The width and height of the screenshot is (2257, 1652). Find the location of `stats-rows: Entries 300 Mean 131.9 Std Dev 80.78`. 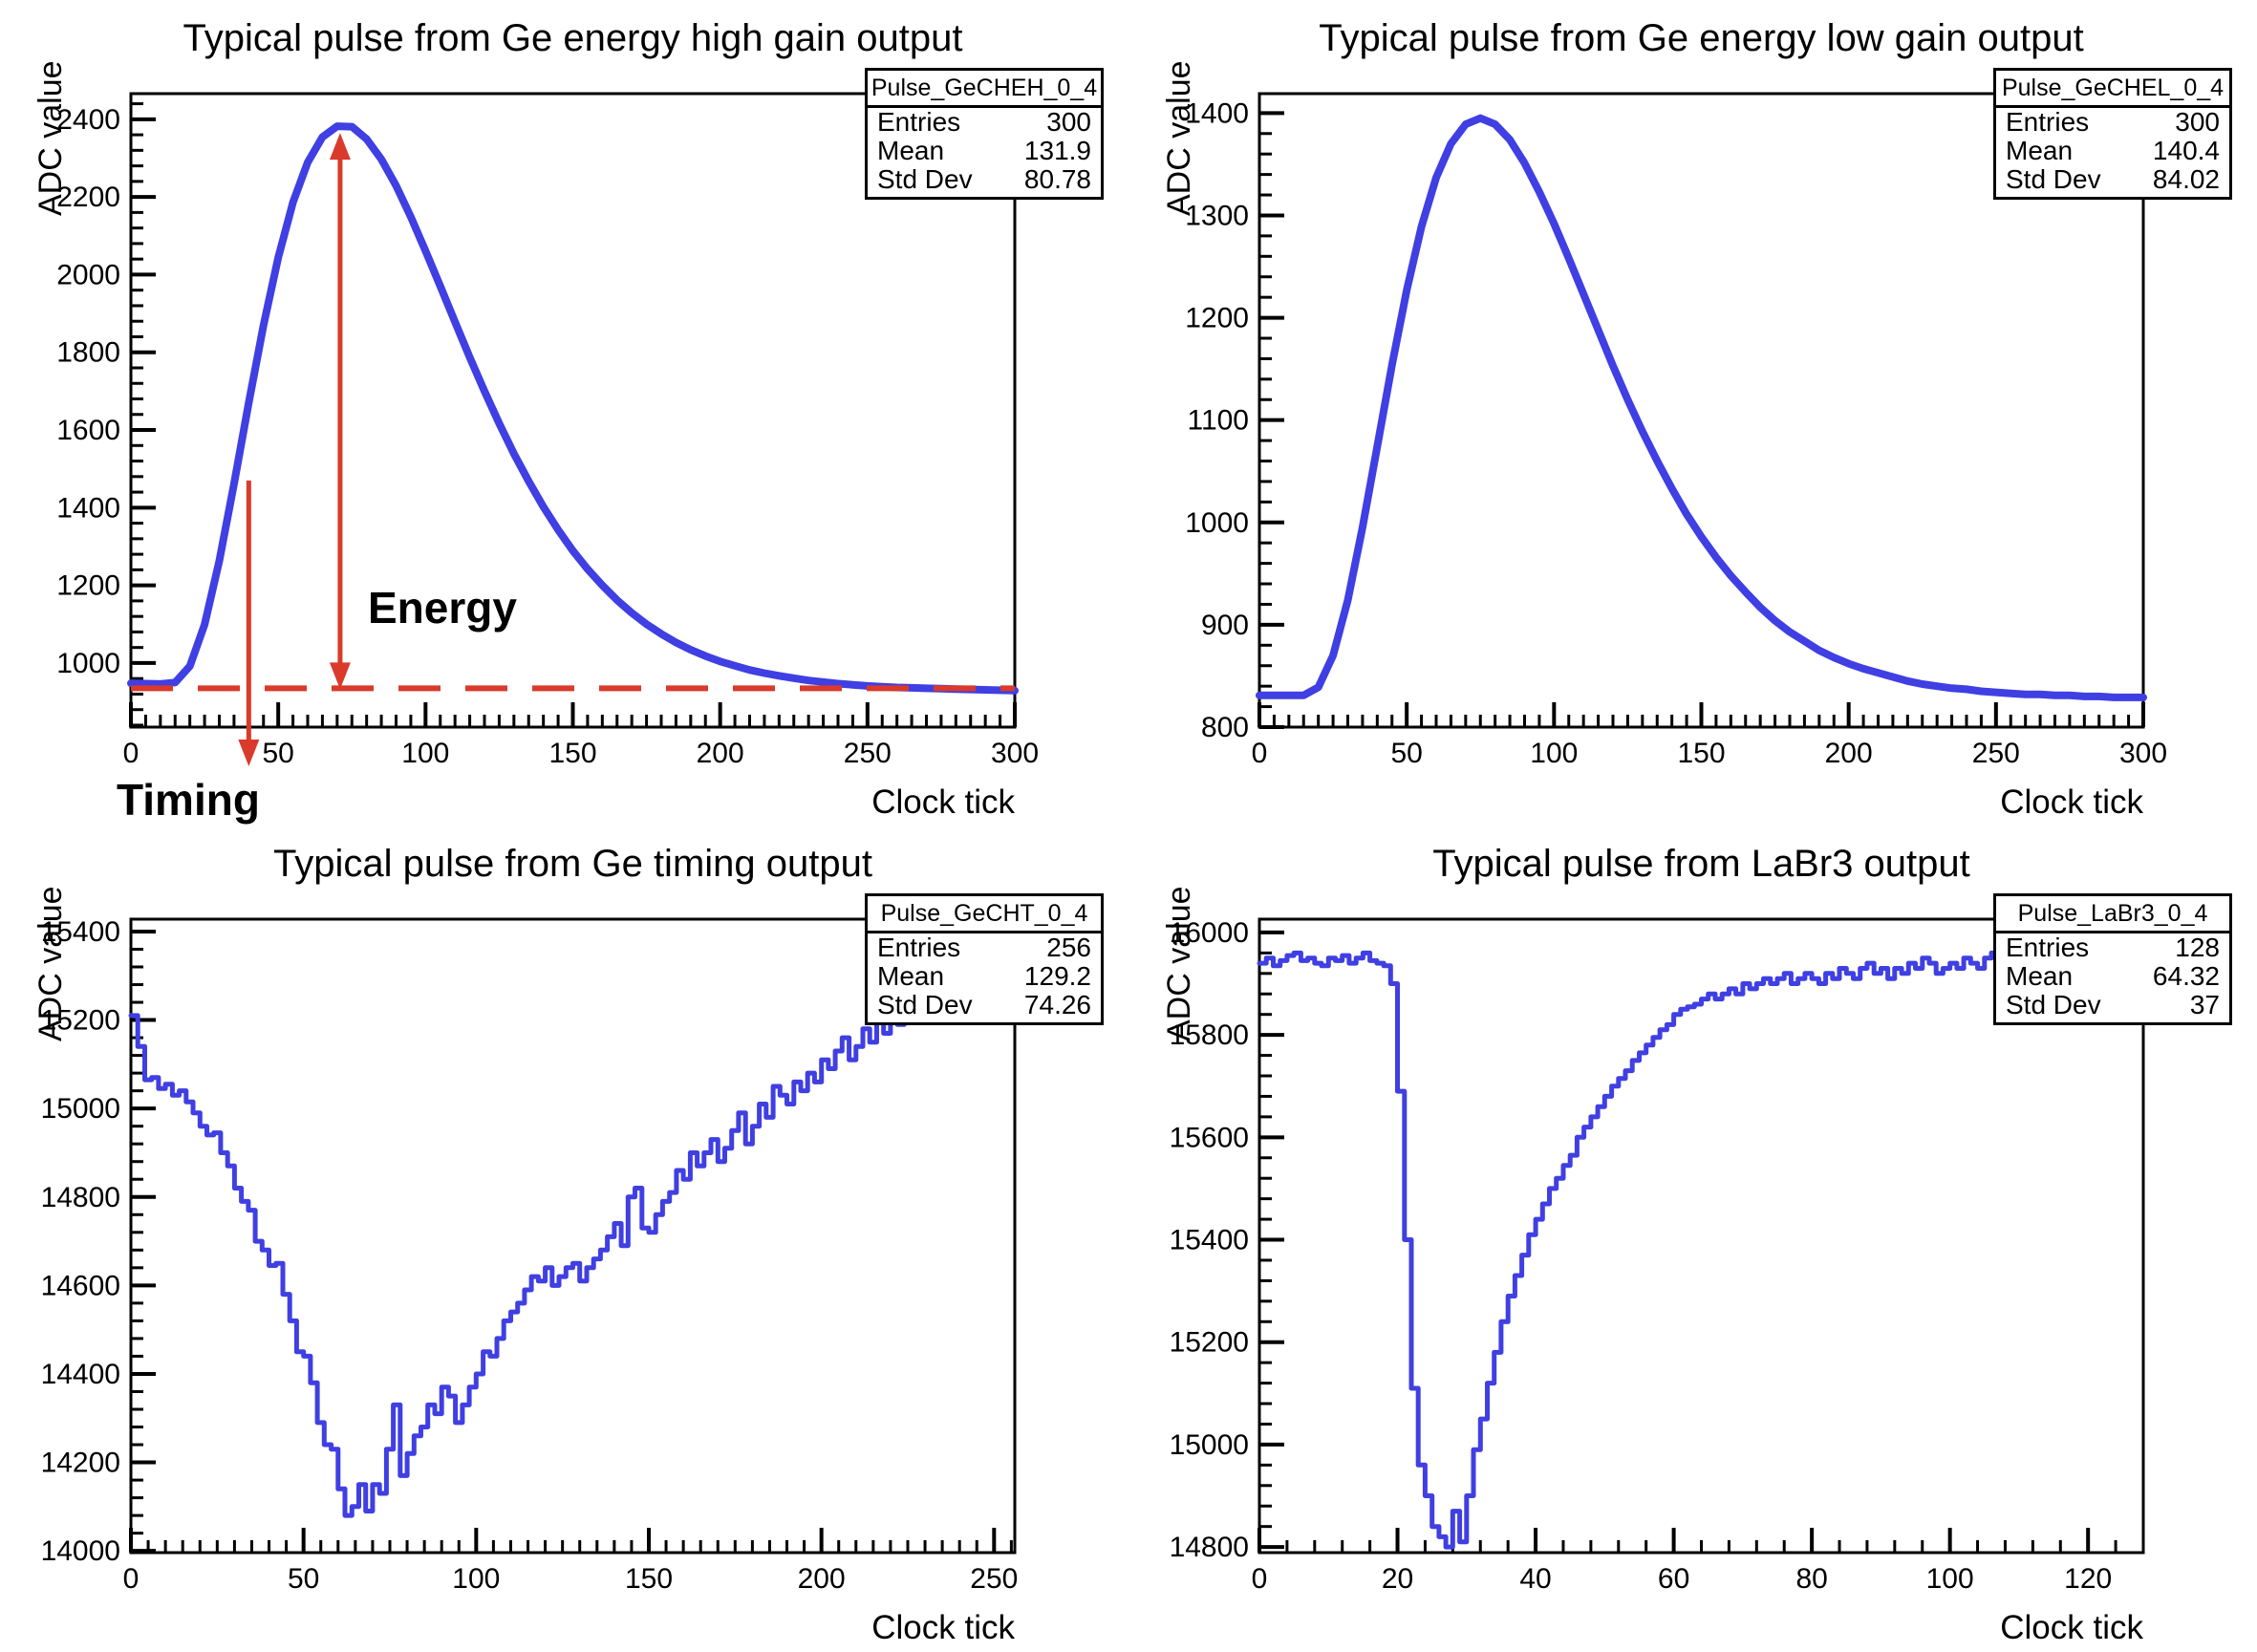

stats-rows: Entries 300 Mean 131.9 Std Dev 80.78 is located at coordinates (984, 151).